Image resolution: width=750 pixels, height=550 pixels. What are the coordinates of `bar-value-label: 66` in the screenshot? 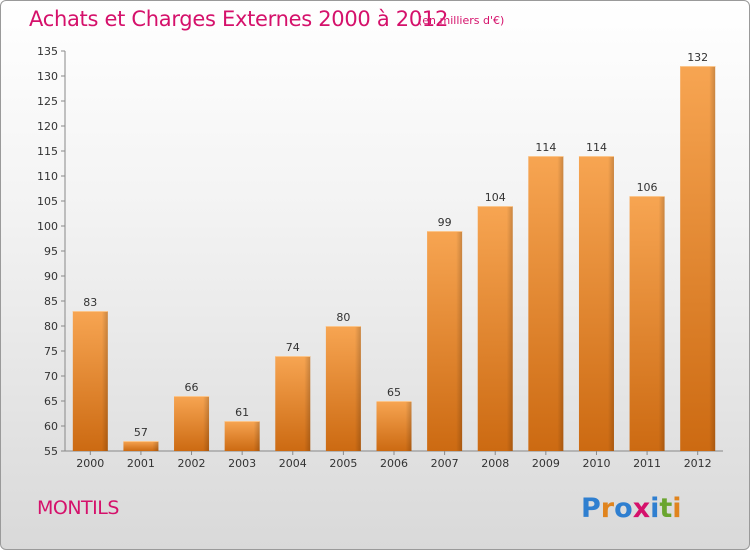 It's located at (192, 387).